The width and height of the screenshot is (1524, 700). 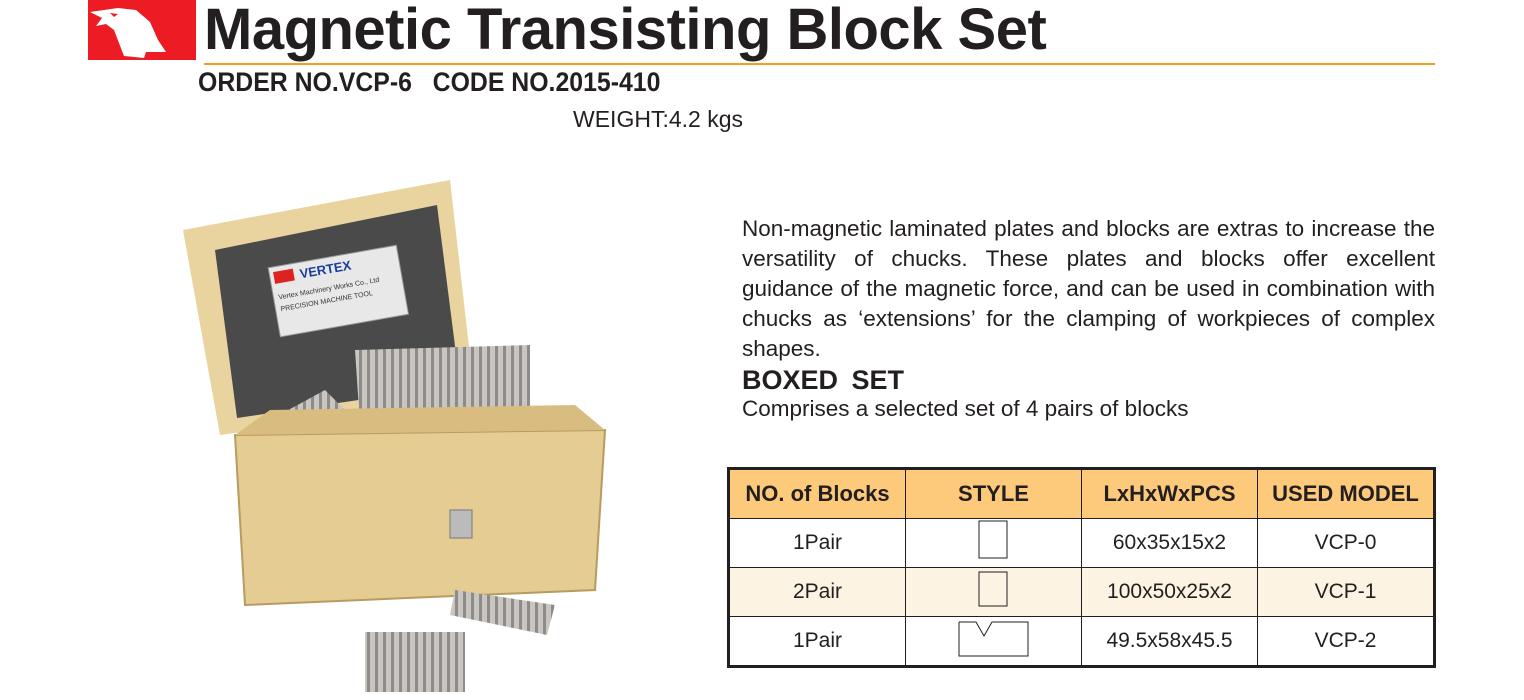 What do you see at coordinates (993, 641) in the screenshot?
I see `style-v-groove-icon` at bounding box center [993, 641].